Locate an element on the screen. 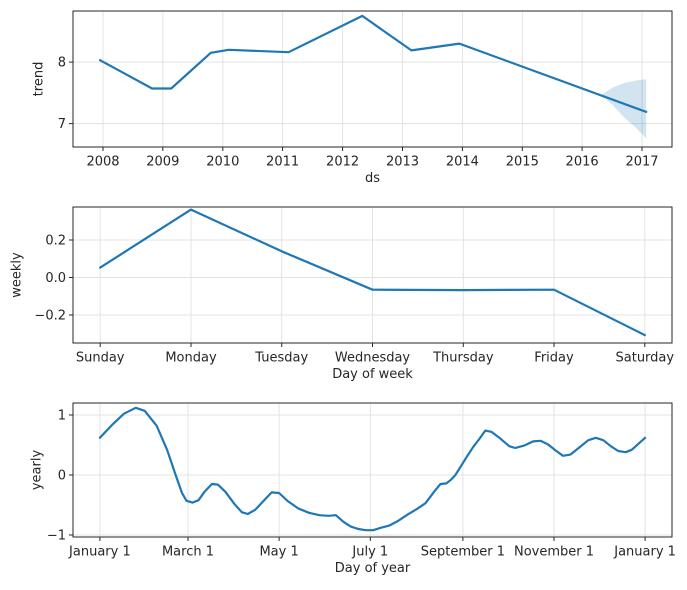  y-tick-label: −1 is located at coordinates (56, 536).